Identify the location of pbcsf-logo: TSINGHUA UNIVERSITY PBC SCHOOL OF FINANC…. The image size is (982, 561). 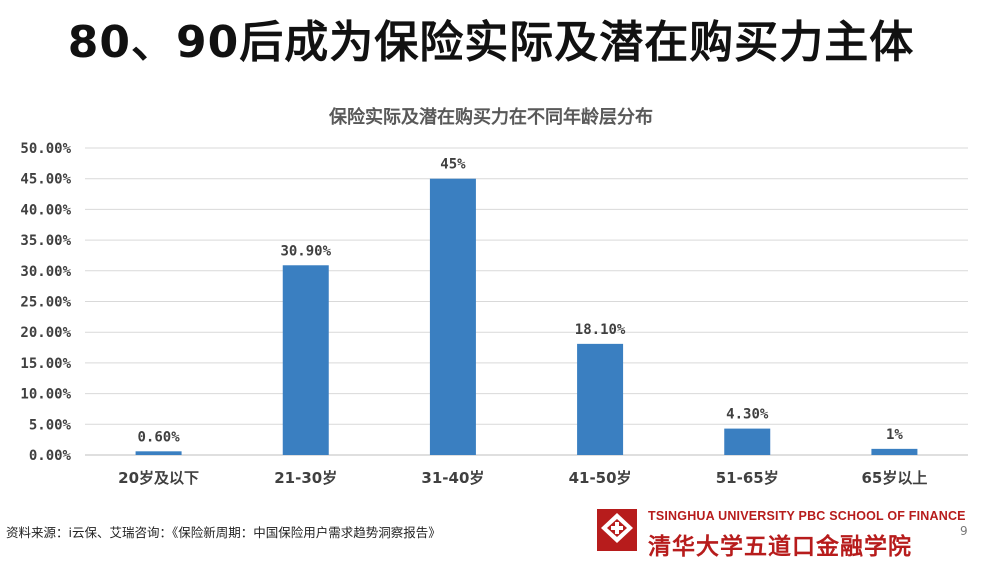
(781, 533).